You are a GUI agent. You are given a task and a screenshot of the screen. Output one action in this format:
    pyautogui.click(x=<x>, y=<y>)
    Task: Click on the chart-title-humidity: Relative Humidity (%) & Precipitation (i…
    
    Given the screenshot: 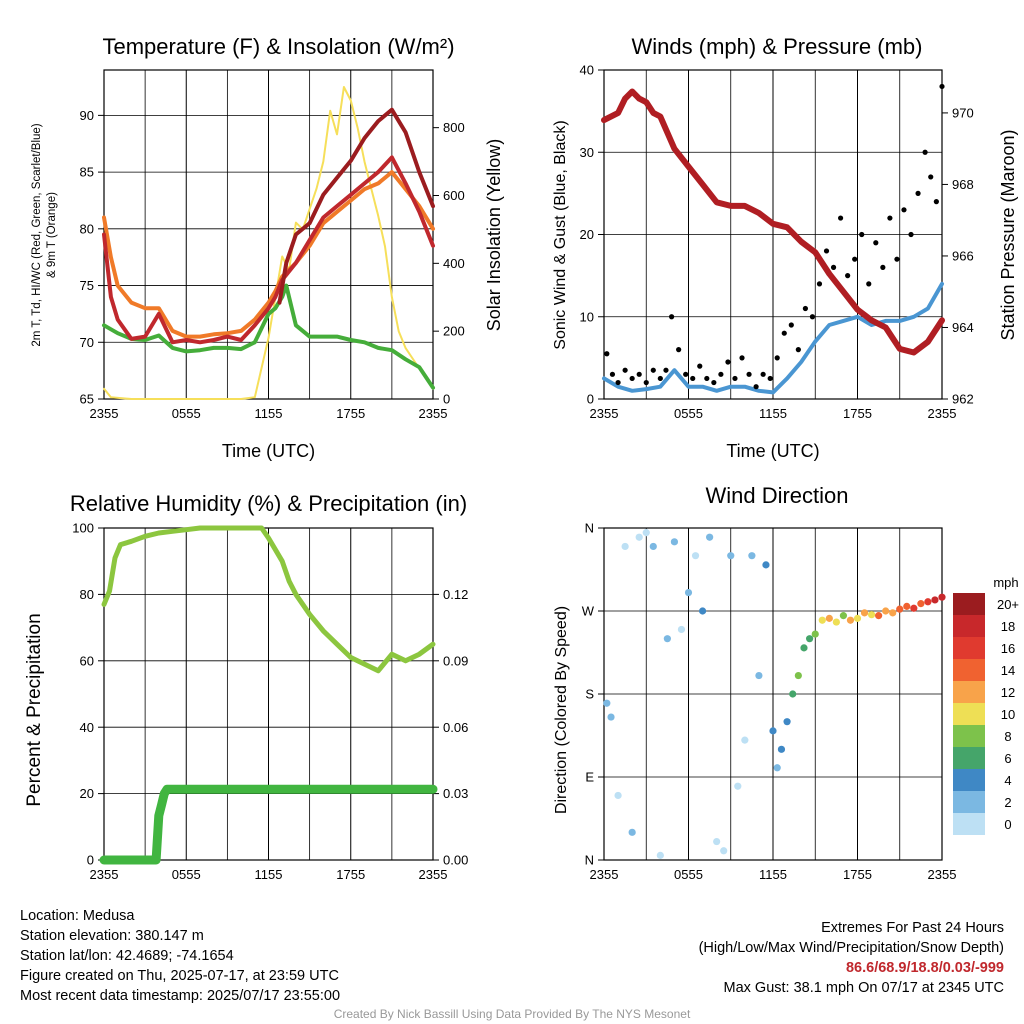 What is the action you would take?
    pyautogui.click(x=268, y=503)
    